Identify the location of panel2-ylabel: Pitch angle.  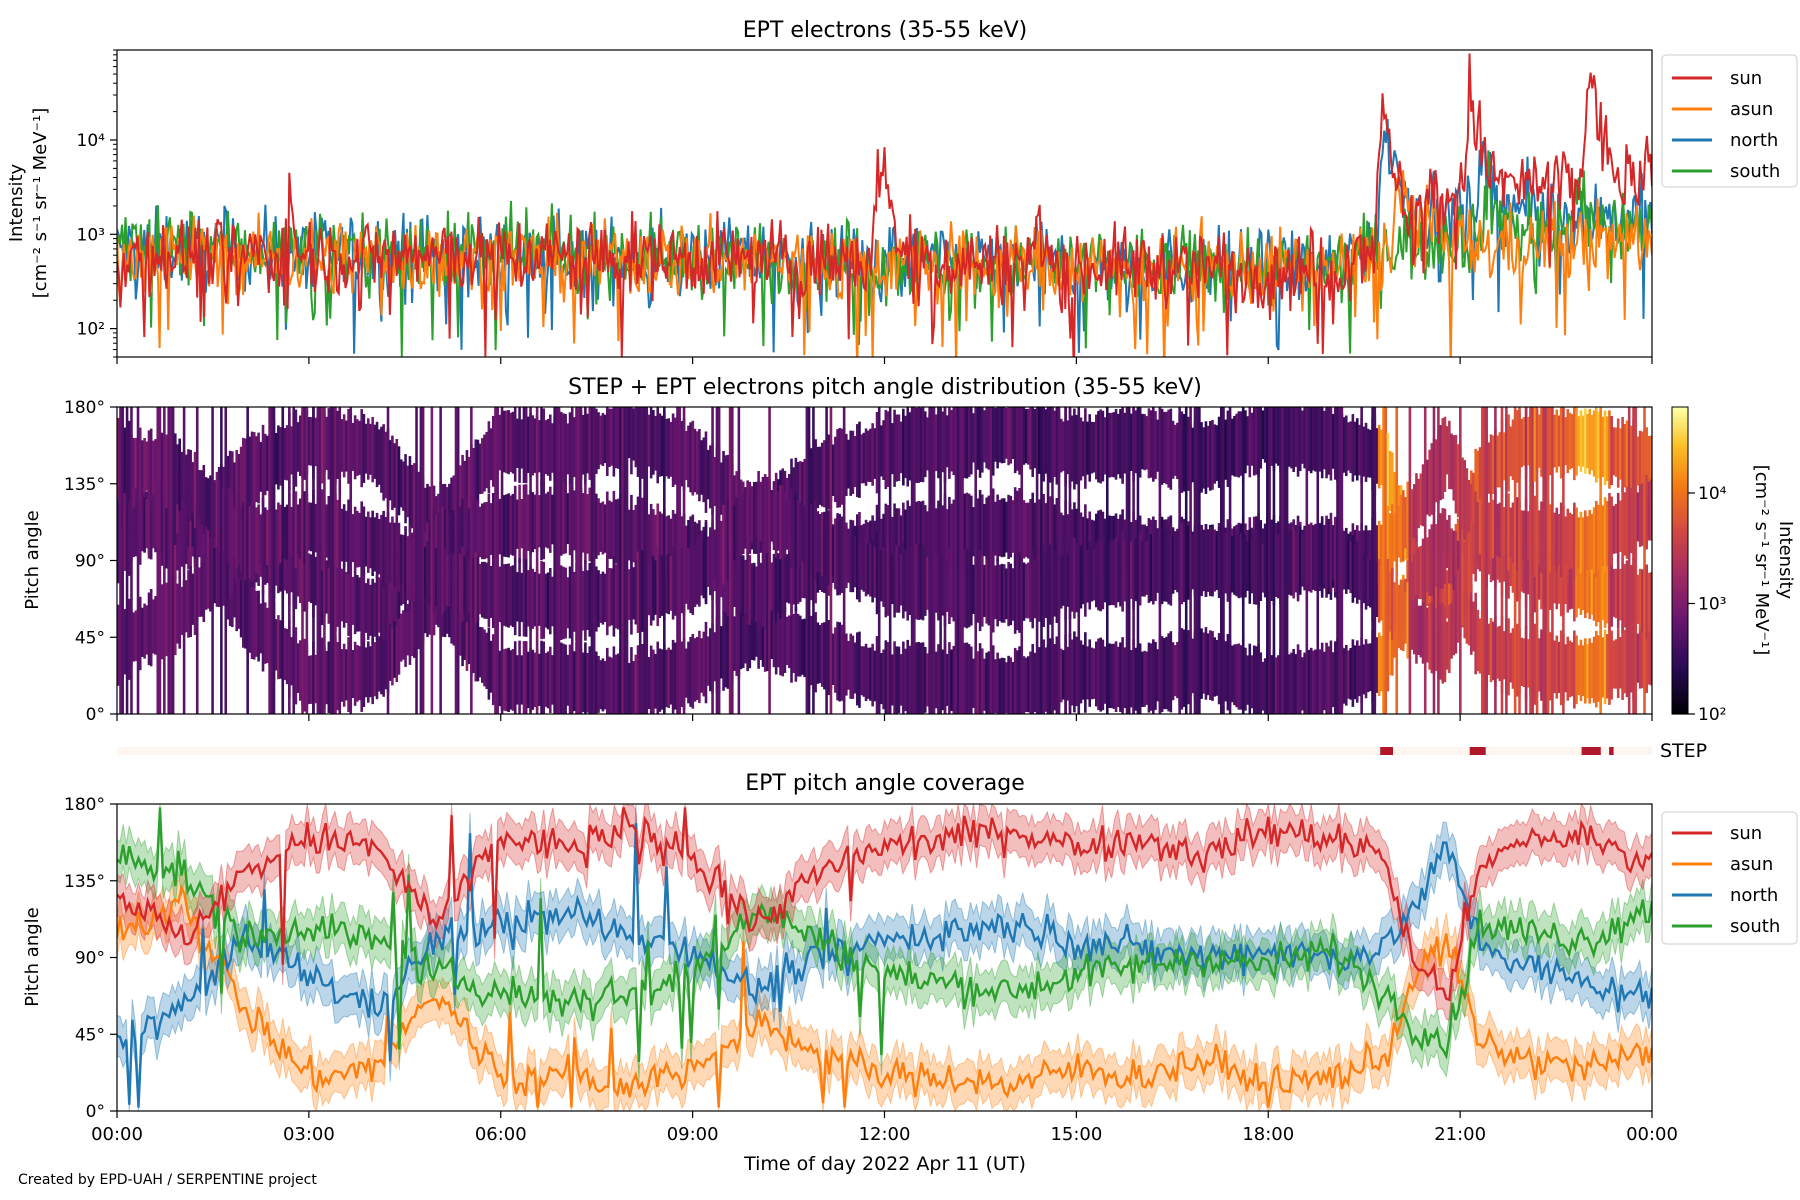
(32, 559).